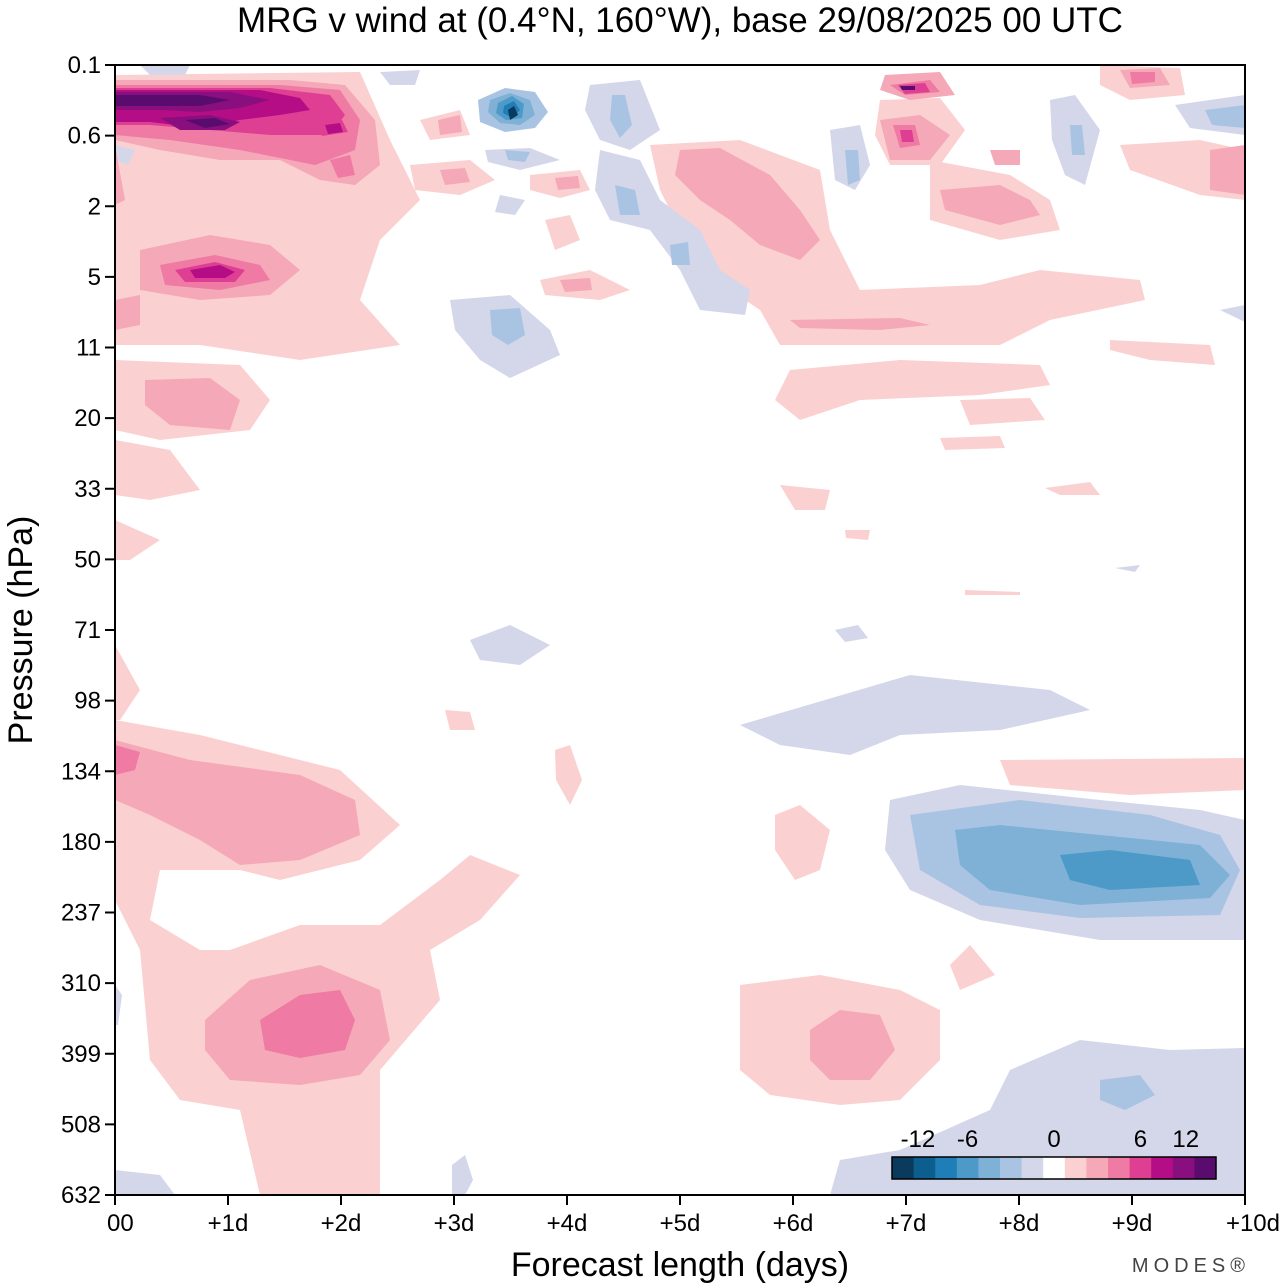 The image size is (1280, 1286). What do you see at coordinates (21, 630) in the screenshot?
I see `y-axis-label: Pressure (hPa)` at bounding box center [21, 630].